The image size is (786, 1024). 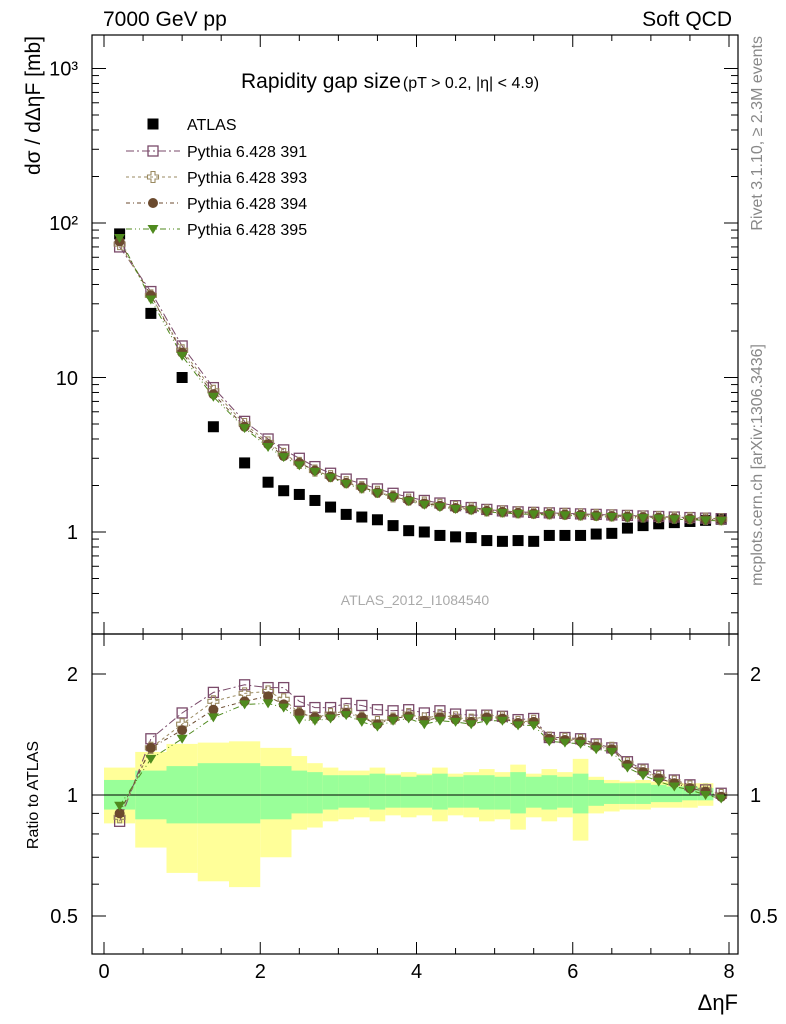 What do you see at coordinates (63, 224) in the screenshot?
I see `y-tick-label: 10²` at bounding box center [63, 224].